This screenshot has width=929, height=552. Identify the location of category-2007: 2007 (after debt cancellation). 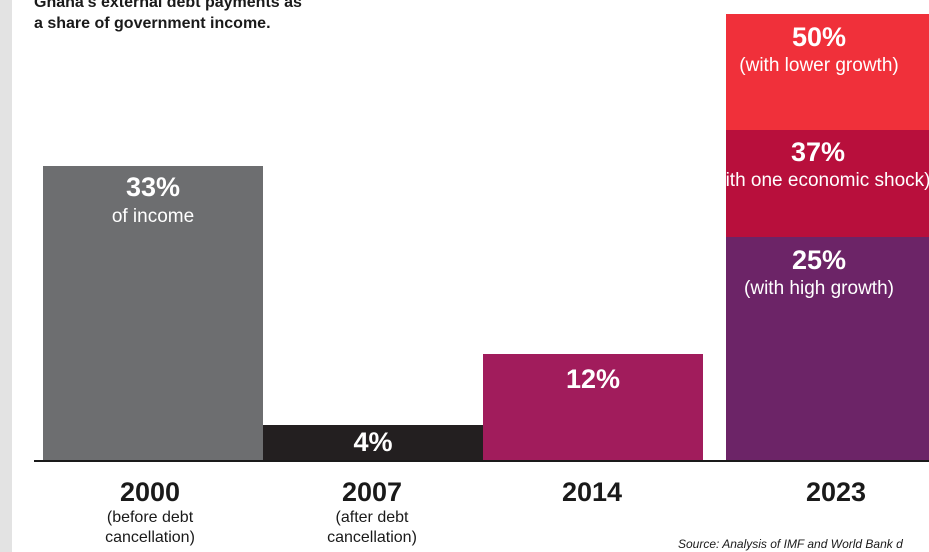
(372, 512).